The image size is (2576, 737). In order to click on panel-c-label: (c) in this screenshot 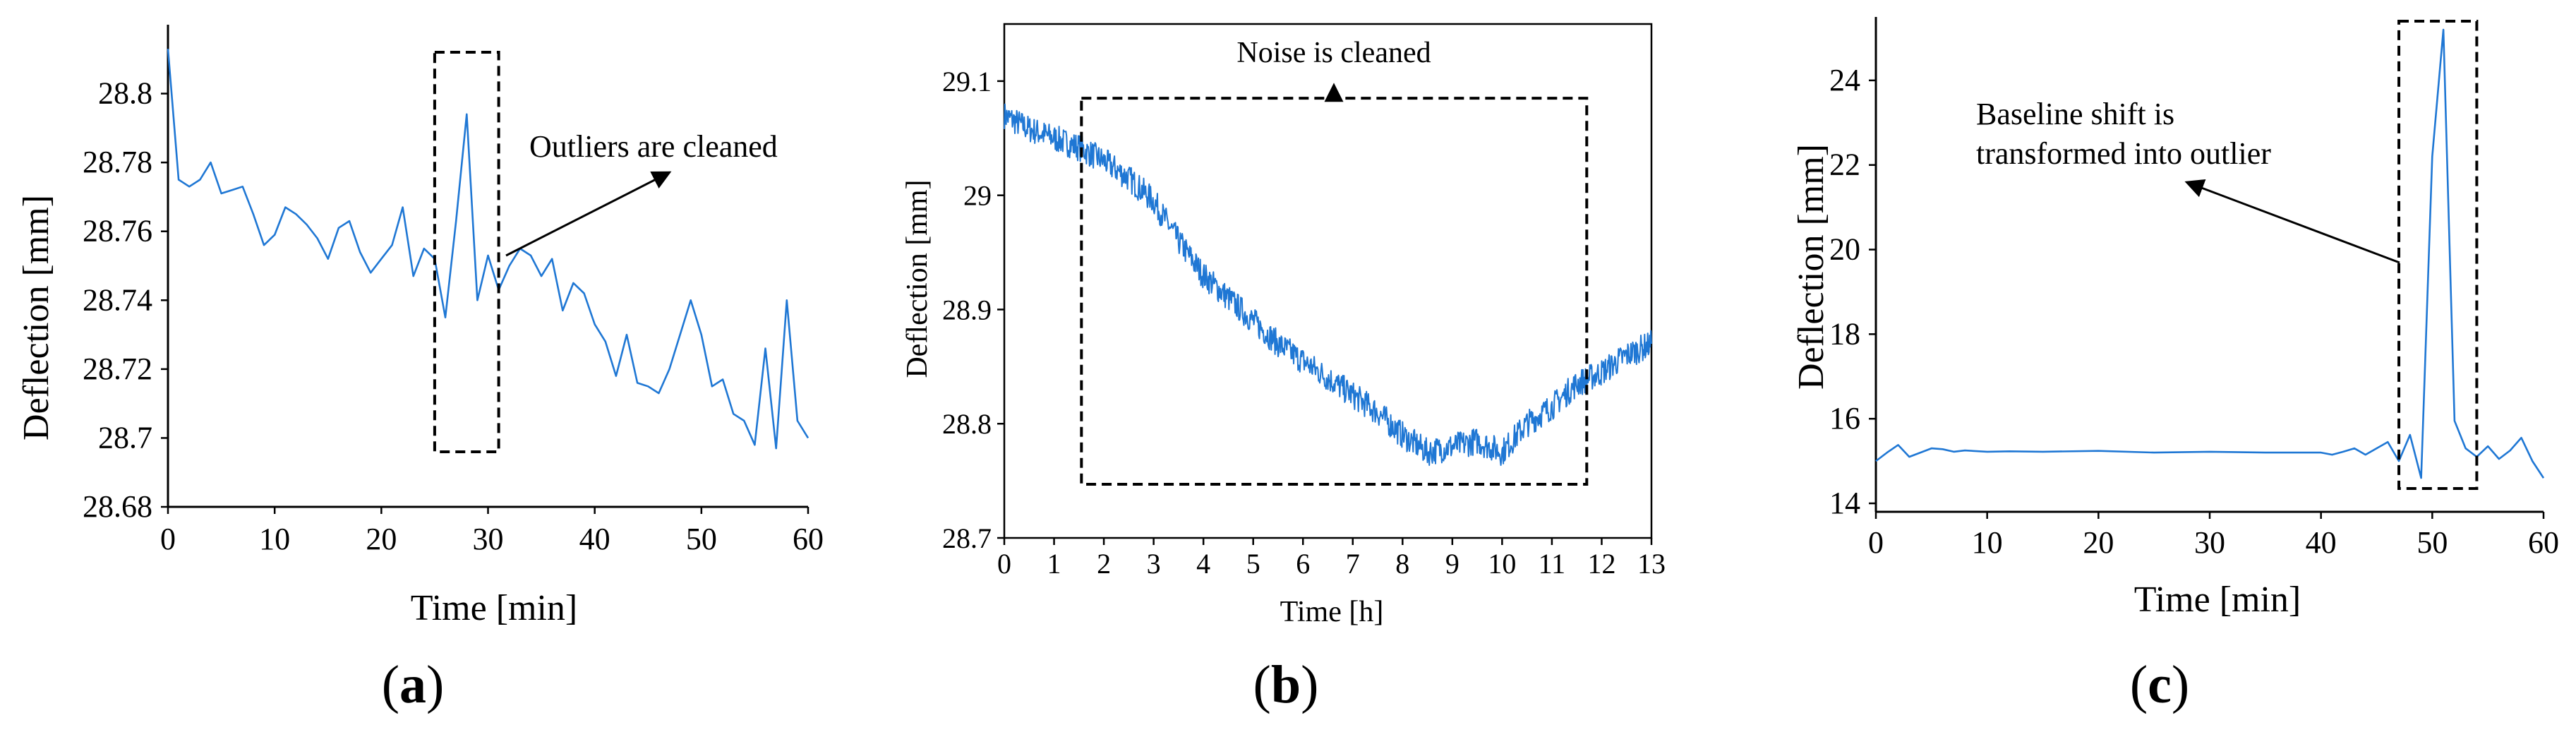, I will do `click(2159, 684)`.